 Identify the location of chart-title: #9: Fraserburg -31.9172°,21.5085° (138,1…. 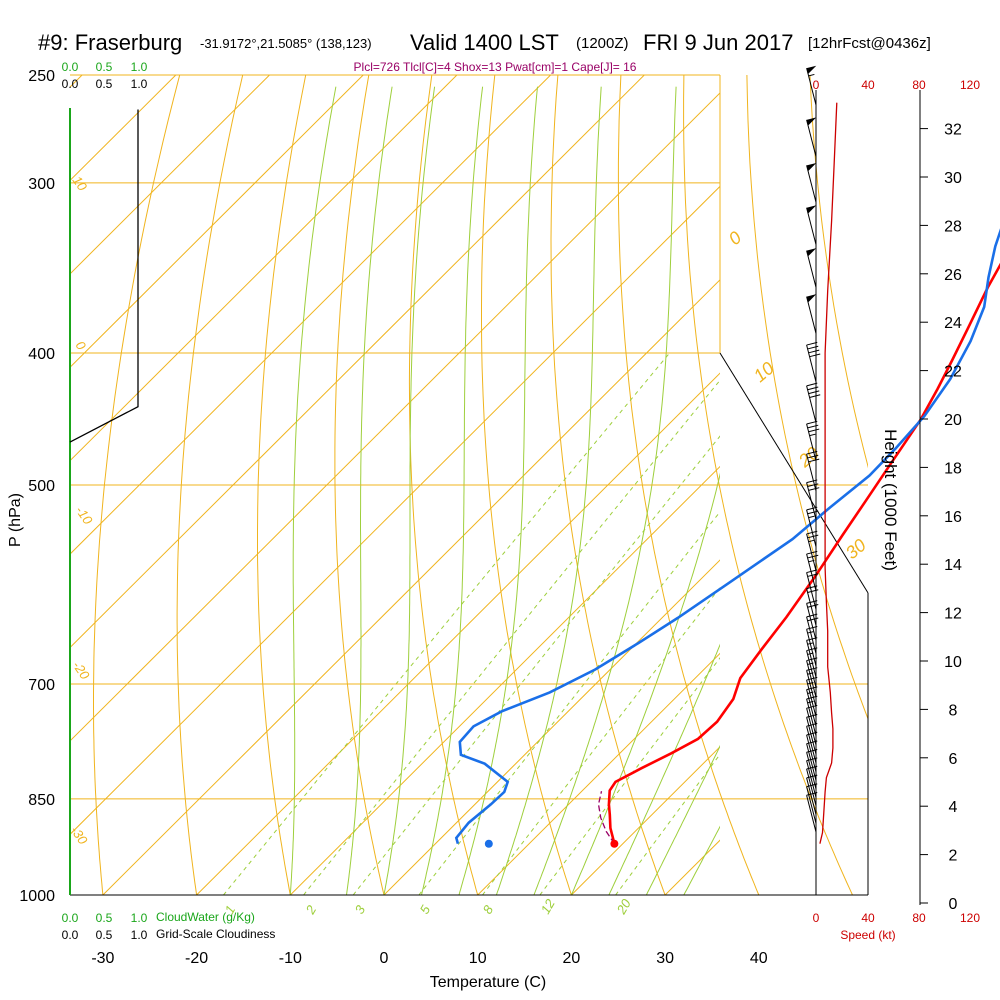
(484, 42).